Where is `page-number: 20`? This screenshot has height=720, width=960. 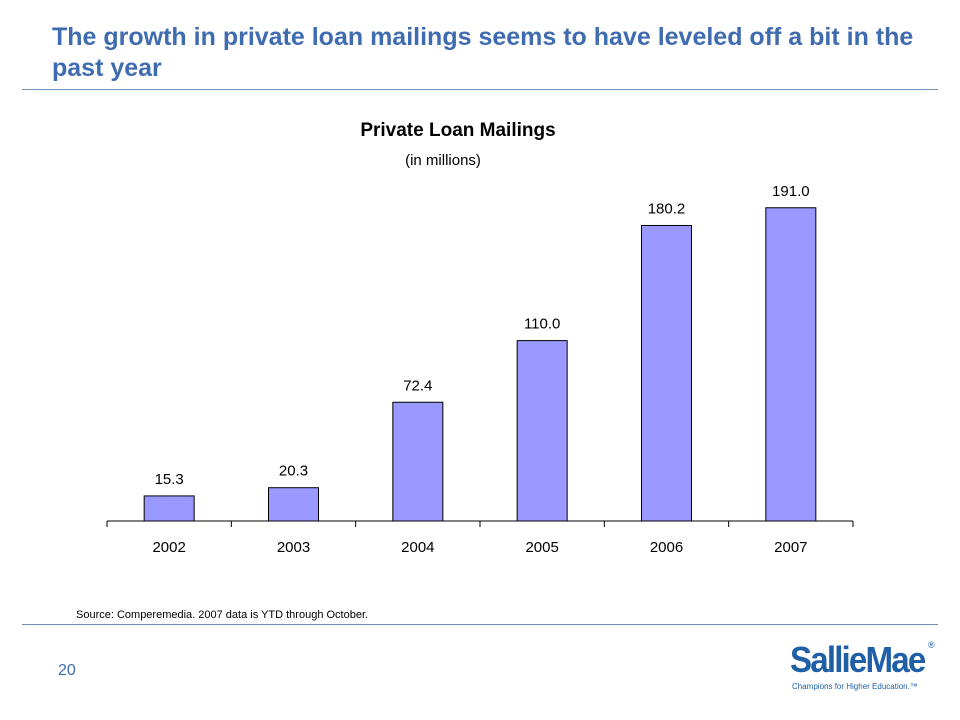
page-number: 20 is located at coordinates (67, 670).